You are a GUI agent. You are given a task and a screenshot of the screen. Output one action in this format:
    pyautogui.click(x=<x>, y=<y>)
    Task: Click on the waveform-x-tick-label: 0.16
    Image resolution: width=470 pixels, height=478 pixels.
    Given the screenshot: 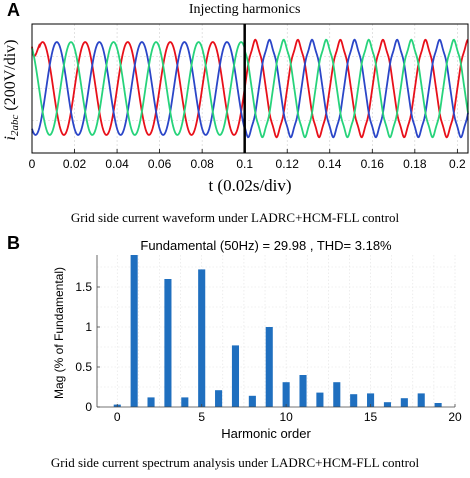 What is the action you would take?
    pyautogui.click(x=373, y=164)
    